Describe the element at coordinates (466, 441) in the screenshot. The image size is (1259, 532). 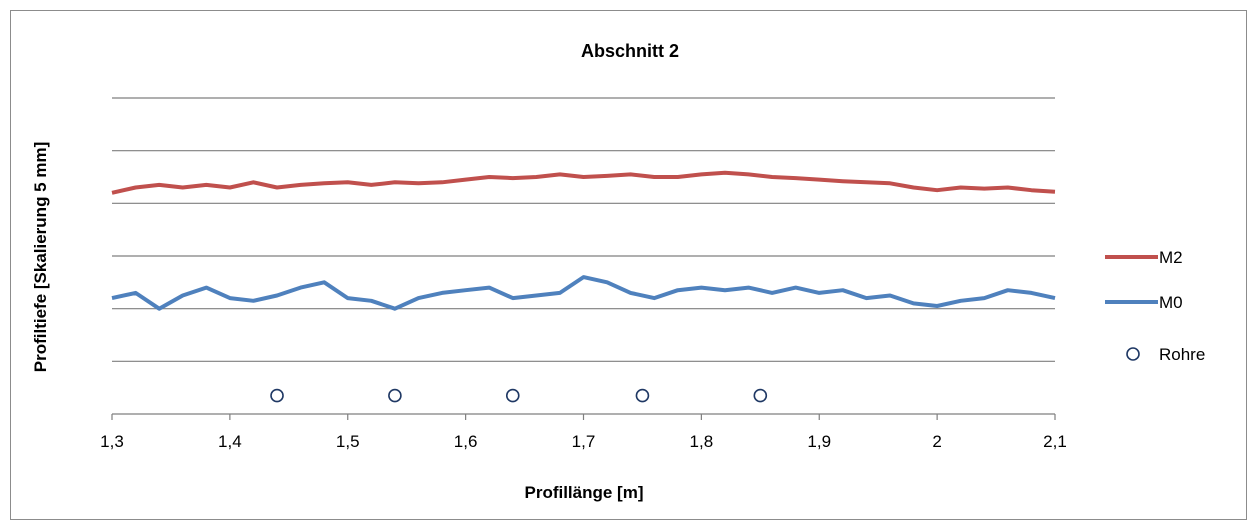
I see `x-tick-label-3: 1,6` at that location.